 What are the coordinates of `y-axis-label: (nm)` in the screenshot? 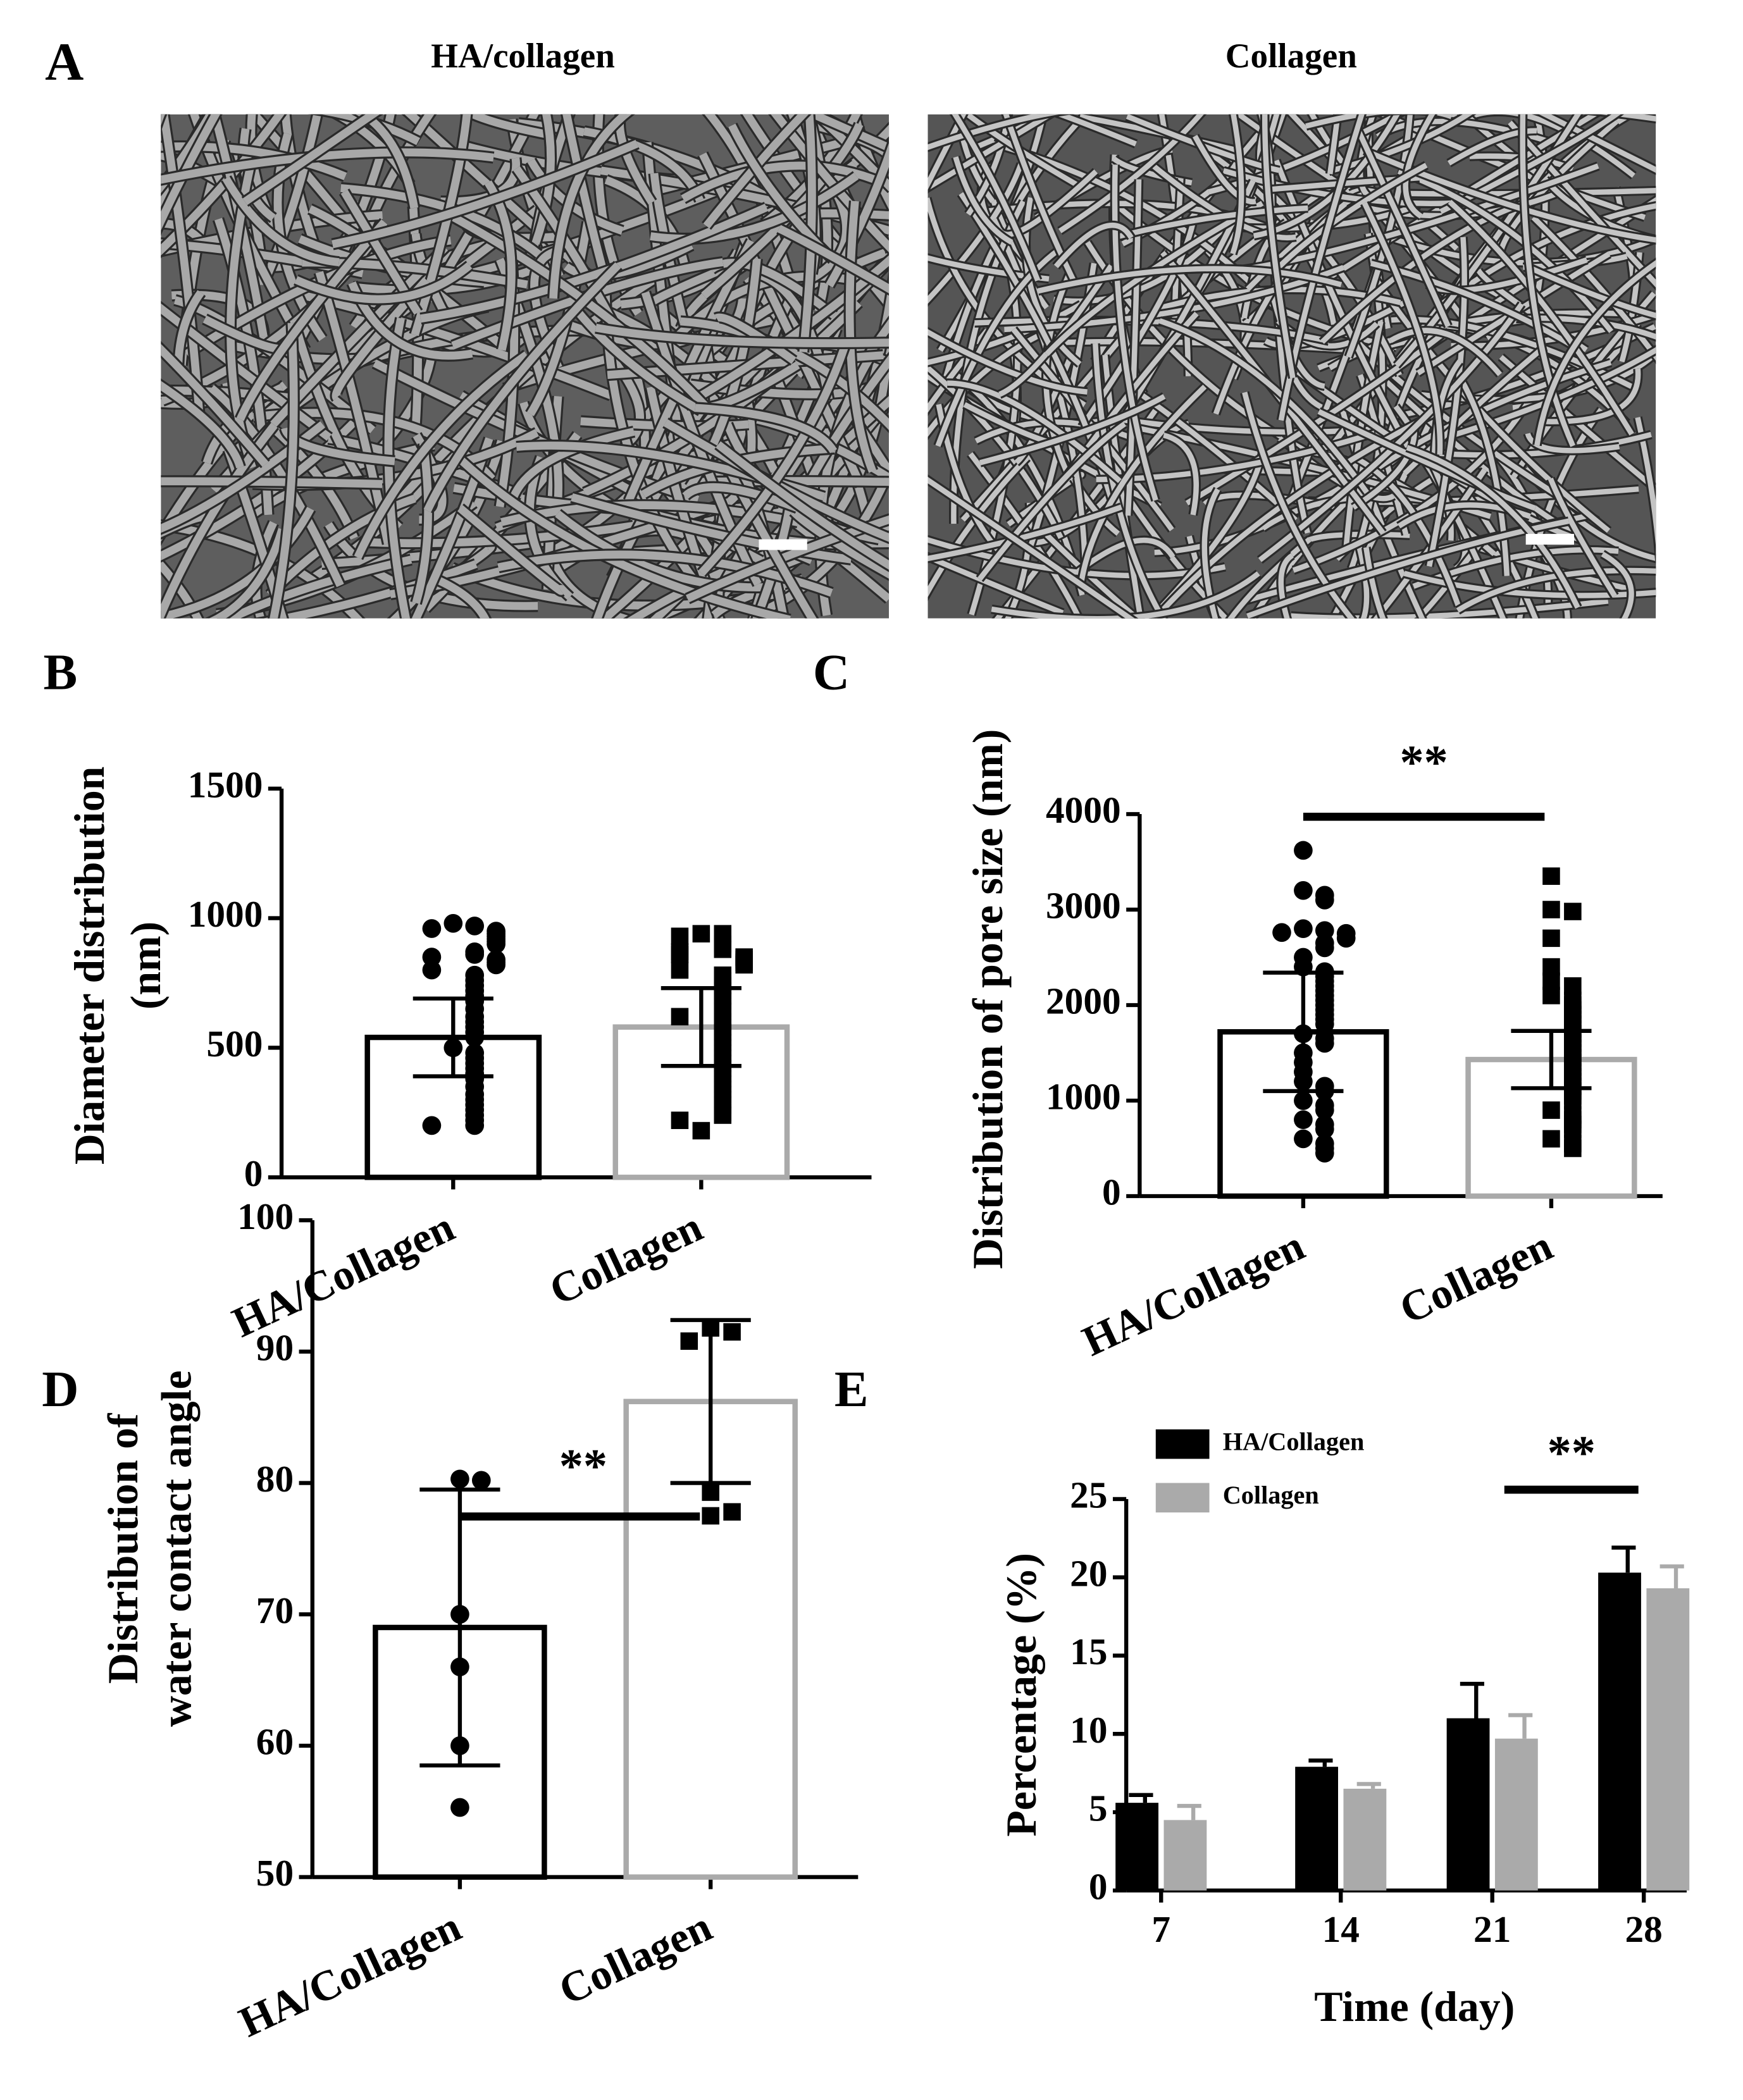 It's located at (146, 966).